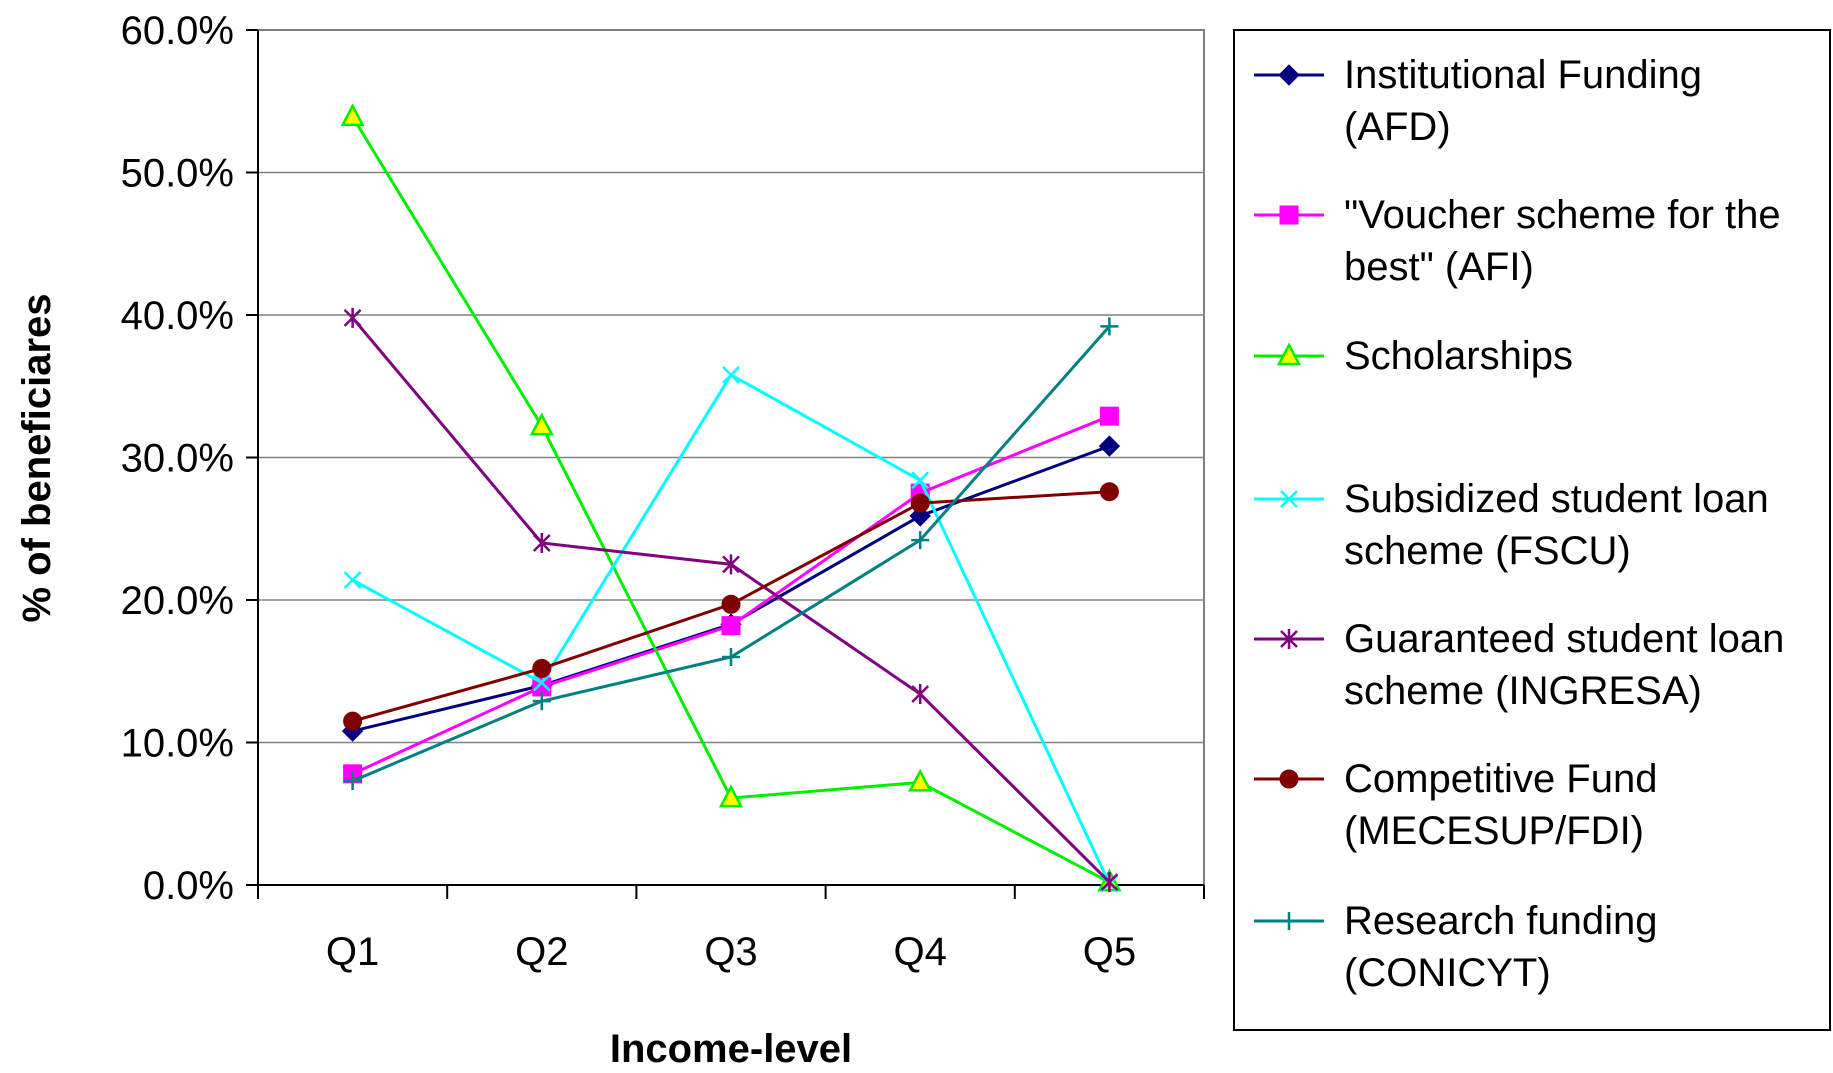 Image resolution: width=1833 pixels, height=1073 pixels. I want to click on y-tick-label: 40.0%, so click(177, 316).